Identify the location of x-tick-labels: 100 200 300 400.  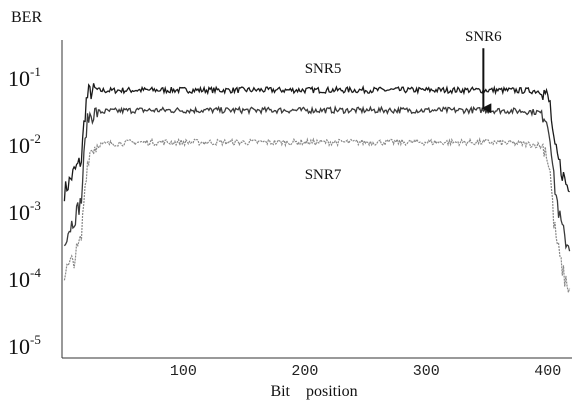
(365, 371).